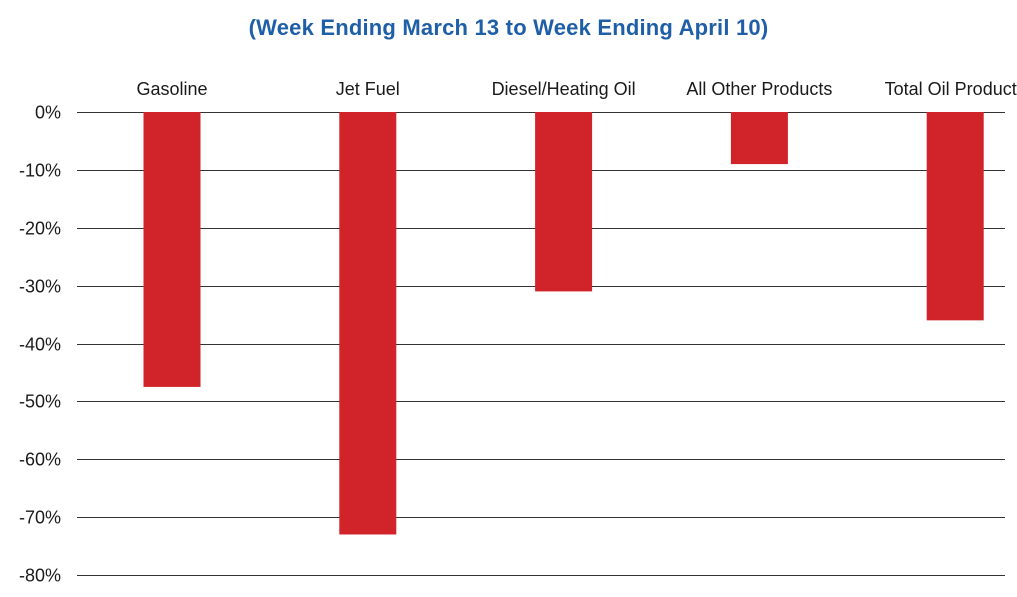  I want to click on y-tick-label: -40%, so click(40, 345).